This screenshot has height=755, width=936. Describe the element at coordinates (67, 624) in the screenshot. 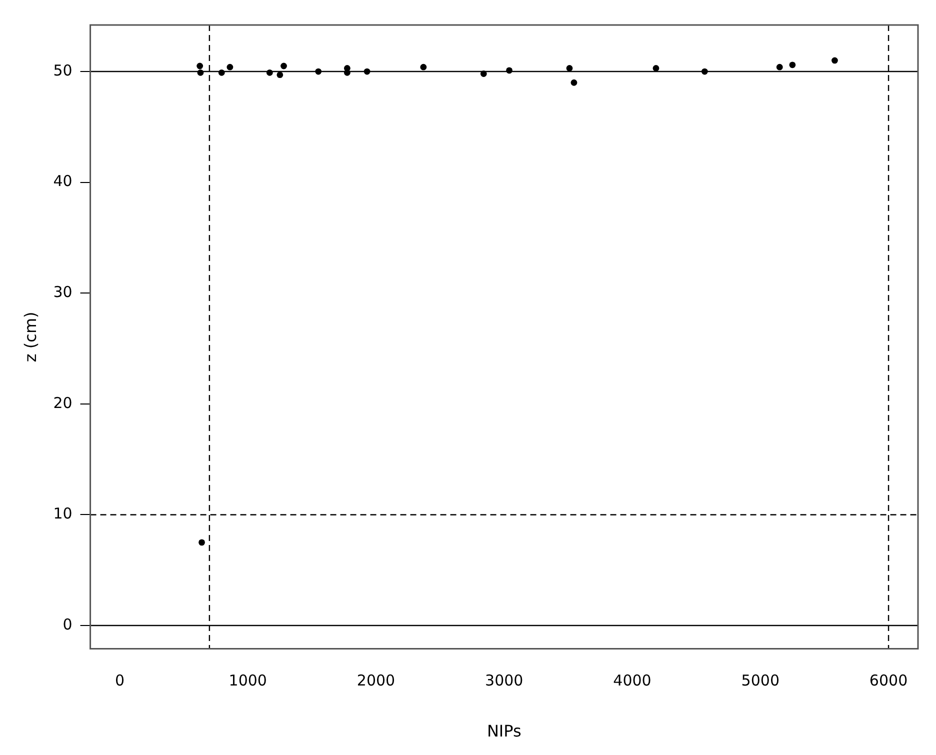

I see `y-tick-label: 0` at that location.